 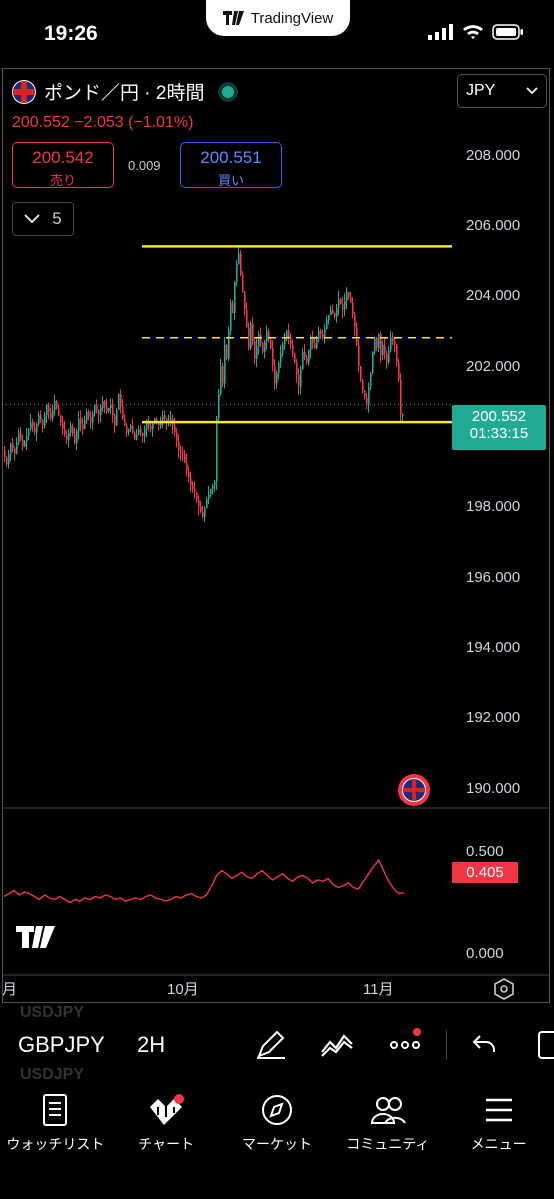 What do you see at coordinates (493, 155) in the screenshot?
I see `price-axis-label: 208.000` at bounding box center [493, 155].